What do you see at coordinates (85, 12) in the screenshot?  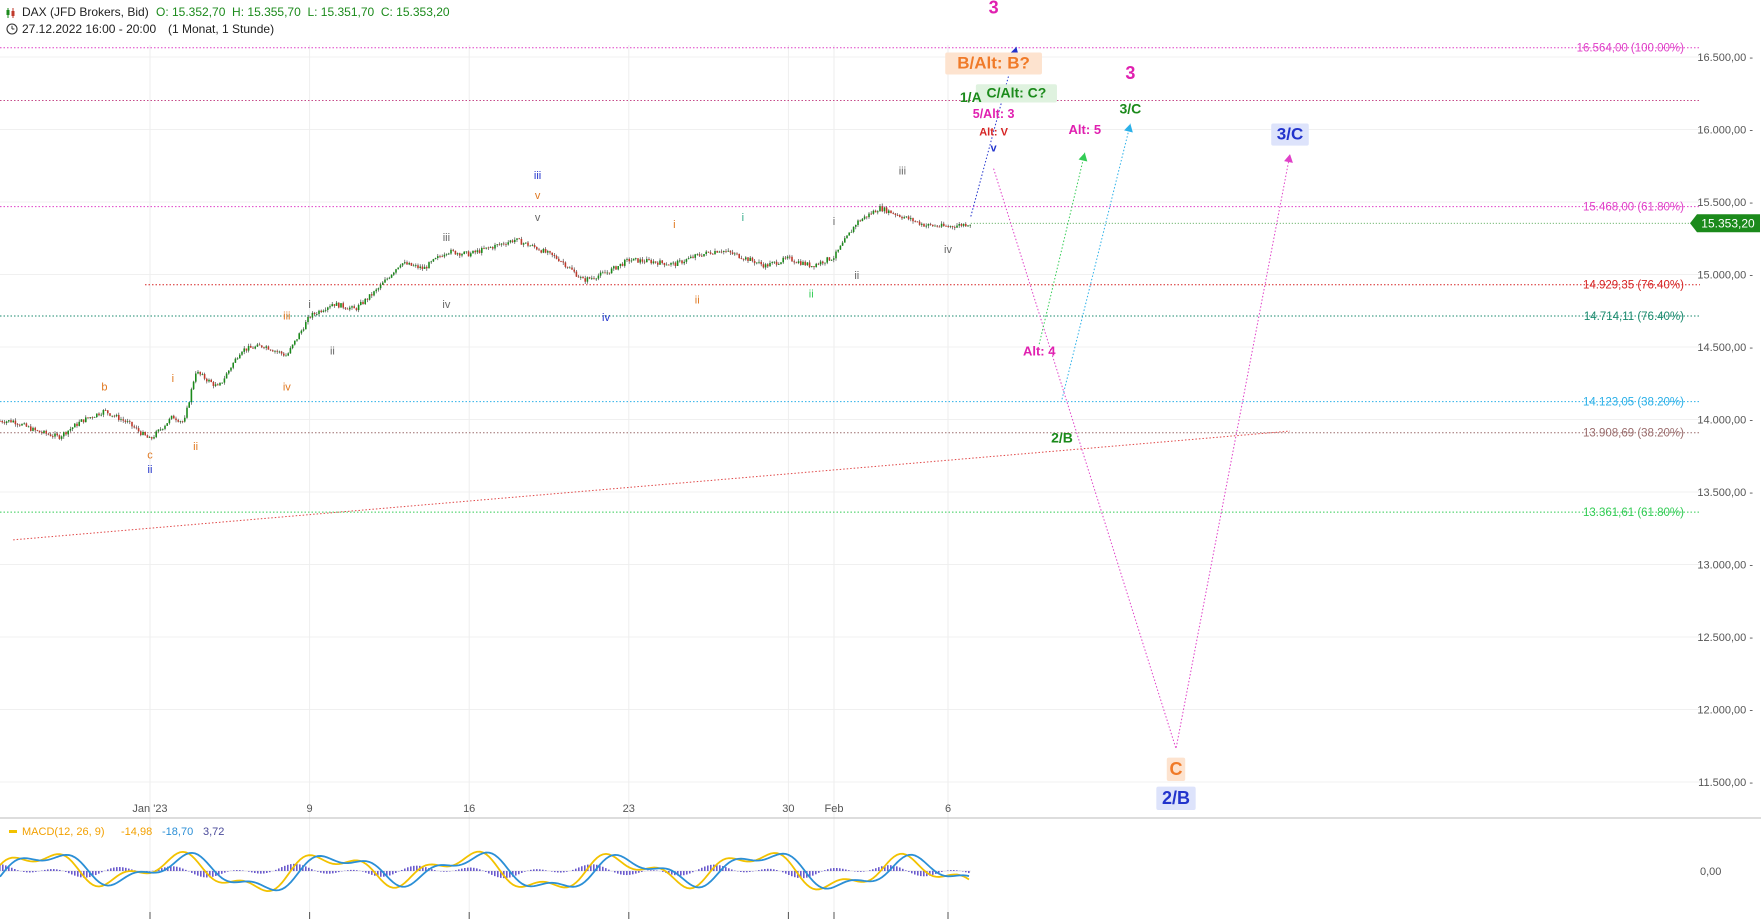 I see `instrument-title: DAX (JFD Brokers, Bid)` at bounding box center [85, 12].